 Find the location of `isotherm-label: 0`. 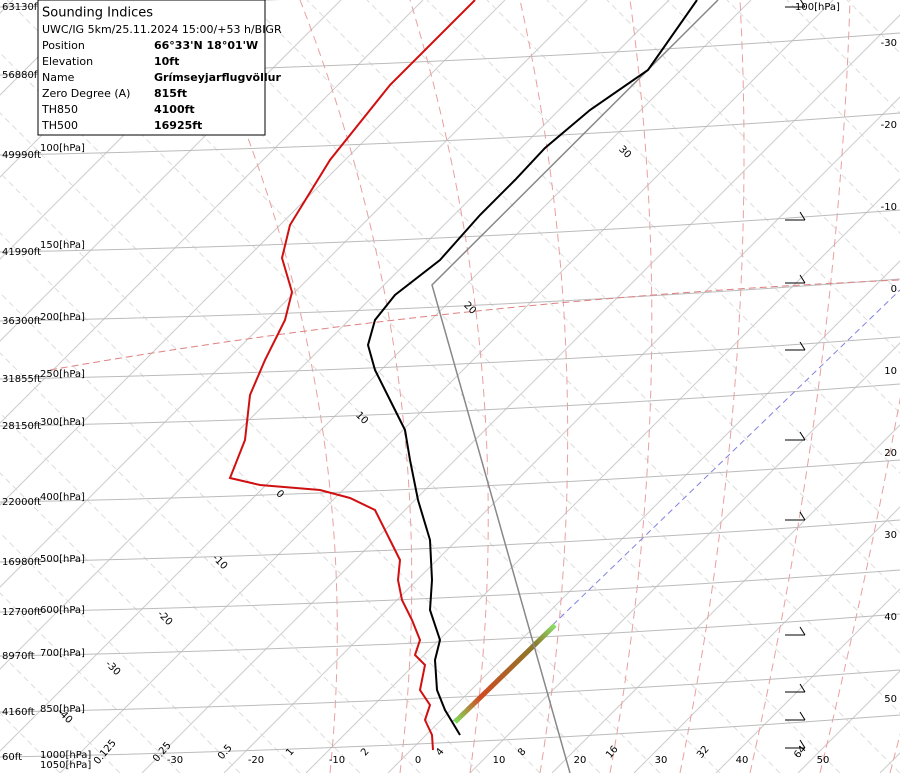

isotherm-label: 0 is located at coordinates (280, 494).